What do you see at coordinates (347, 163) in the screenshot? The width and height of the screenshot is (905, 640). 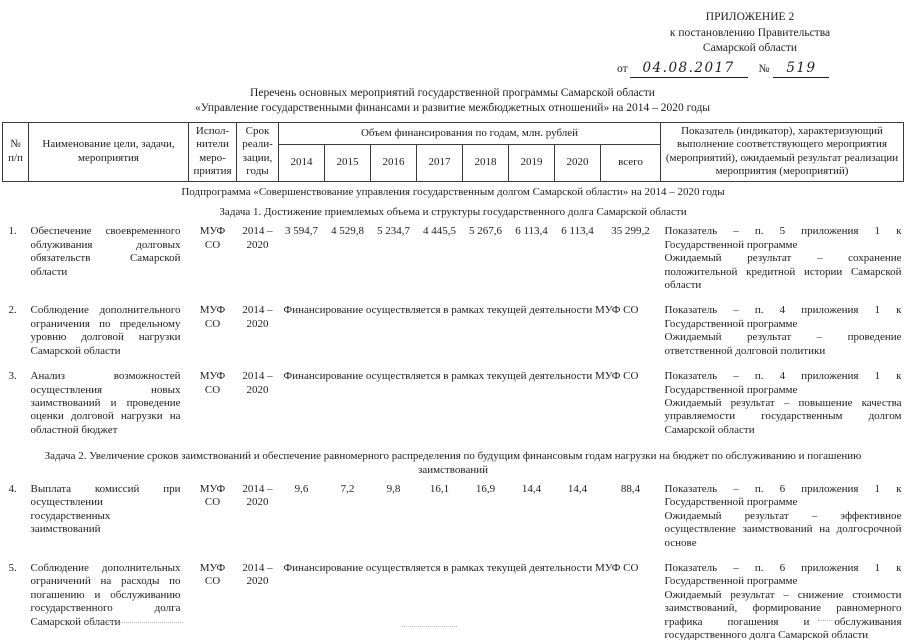 I see `header-year: 2015` at bounding box center [347, 163].